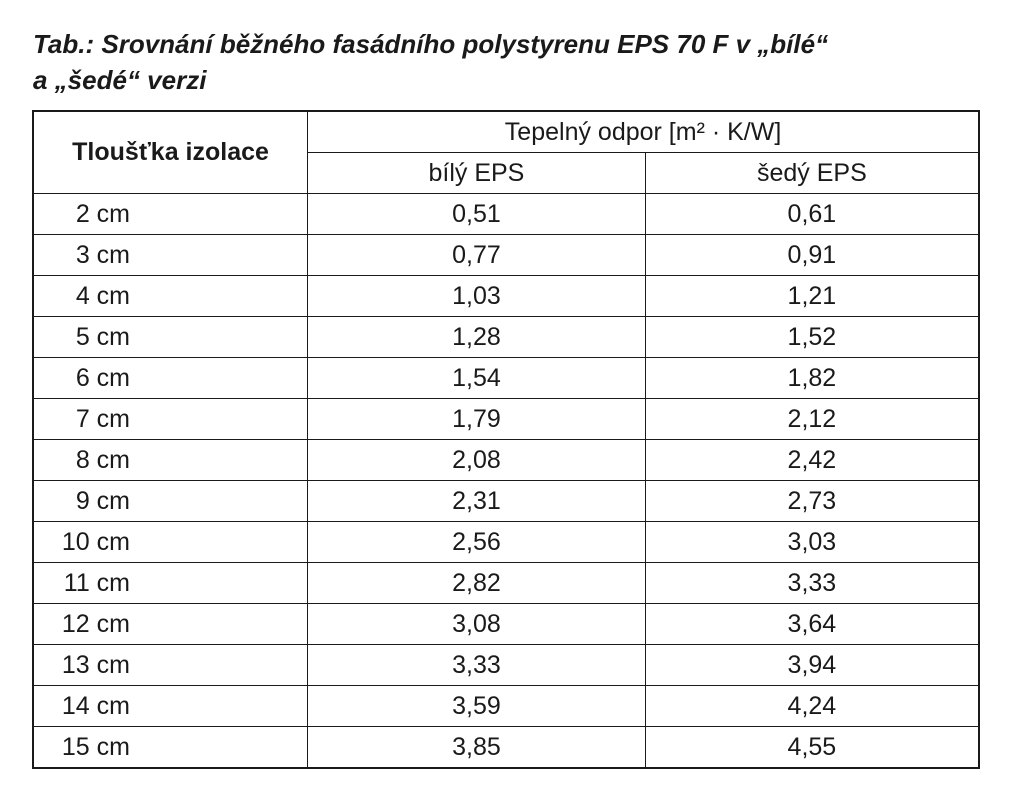  What do you see at coordinates (812, 419) in the screenshot?
I see `table-cell: 2,12` at bounding box center [812, 419].